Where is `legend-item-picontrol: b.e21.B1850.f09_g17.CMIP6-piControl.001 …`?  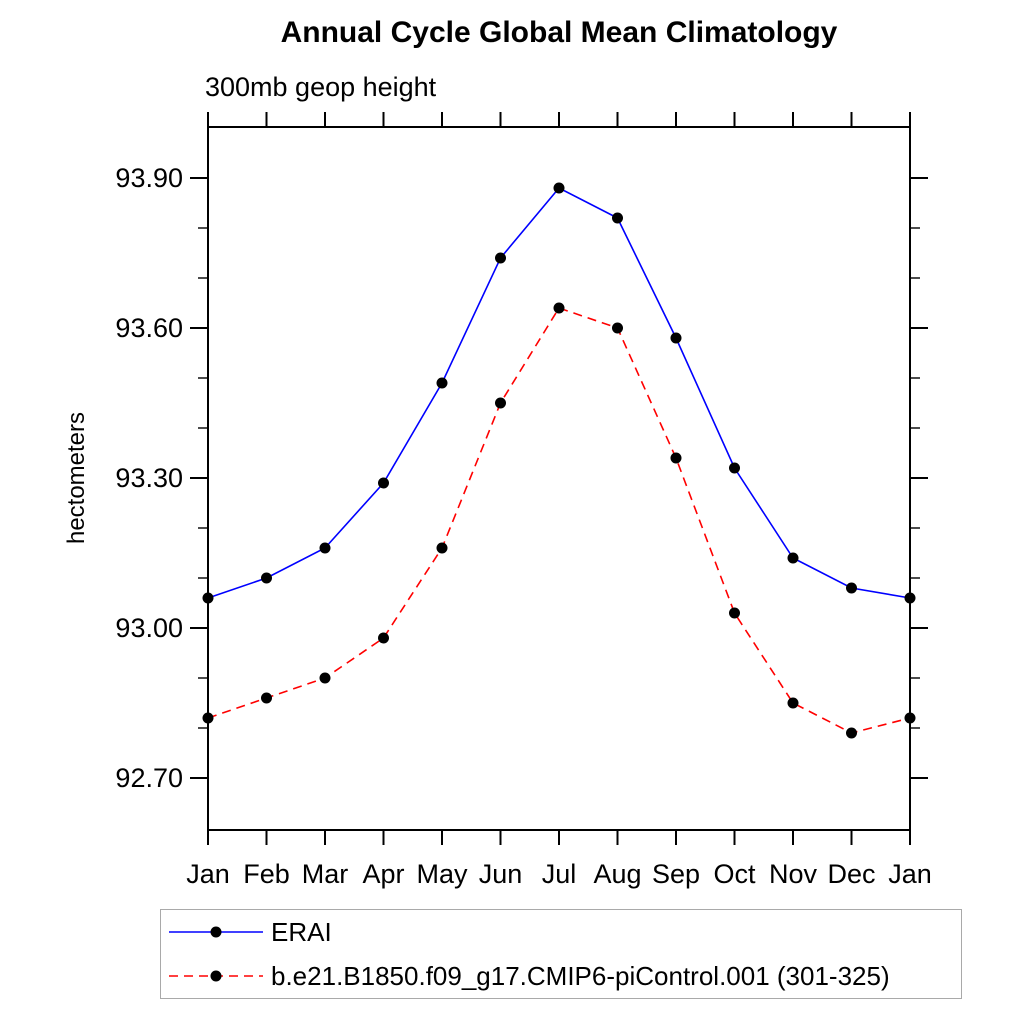
legend-item-picontrol: b.e21.B1850.f09_g17.CMIP6-piControl.001 … is located at coordinates (563, 976).